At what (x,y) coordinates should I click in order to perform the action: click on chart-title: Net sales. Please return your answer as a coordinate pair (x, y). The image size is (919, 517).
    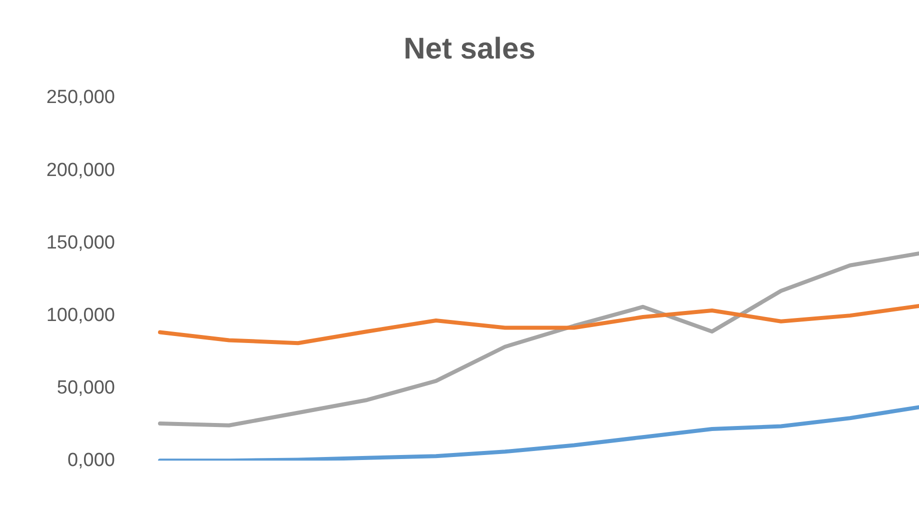
    Looking at the image, I should click on (470, 49).